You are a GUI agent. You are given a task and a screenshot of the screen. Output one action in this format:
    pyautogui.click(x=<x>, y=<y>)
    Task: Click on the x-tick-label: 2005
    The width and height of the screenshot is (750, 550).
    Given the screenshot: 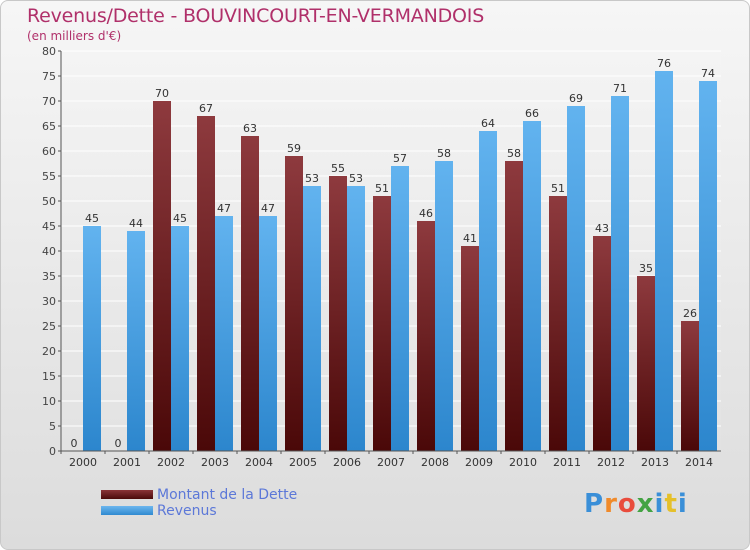 What is the action you would take?
    pyautogui.click(x=303, y=462)
    